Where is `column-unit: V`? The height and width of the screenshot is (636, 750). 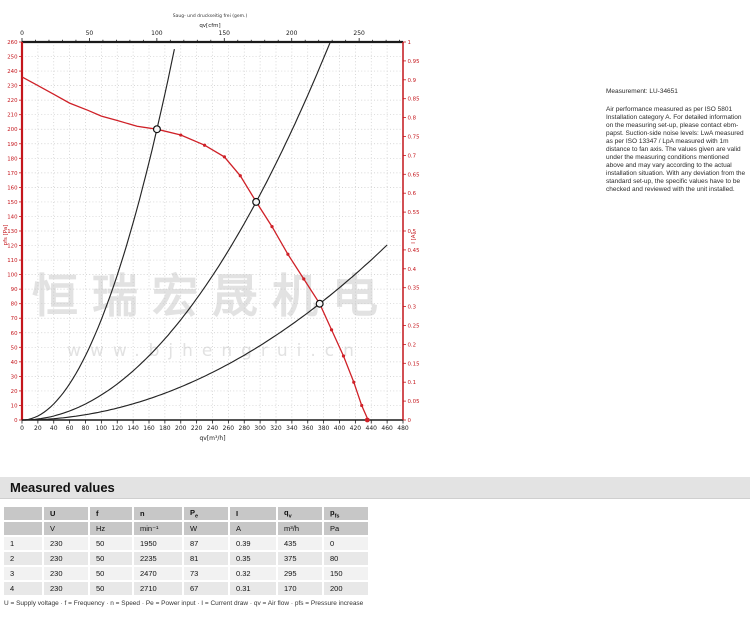
column-unit: V is located at coordinates (66, 528).